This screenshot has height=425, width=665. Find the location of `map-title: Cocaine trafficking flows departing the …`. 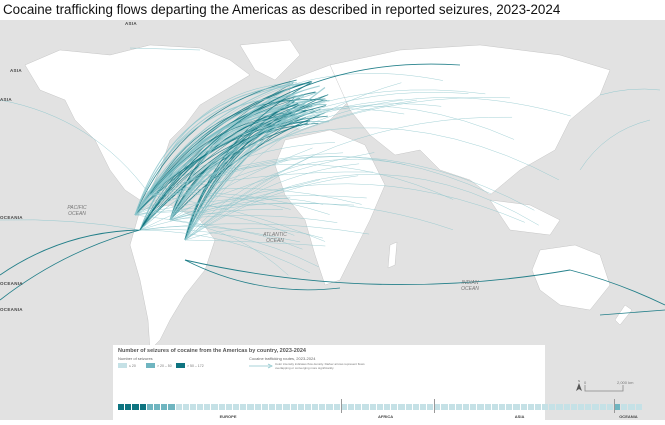

map-title: Cocaine trafficking flows departing the … is located at coordinates (282, 9).